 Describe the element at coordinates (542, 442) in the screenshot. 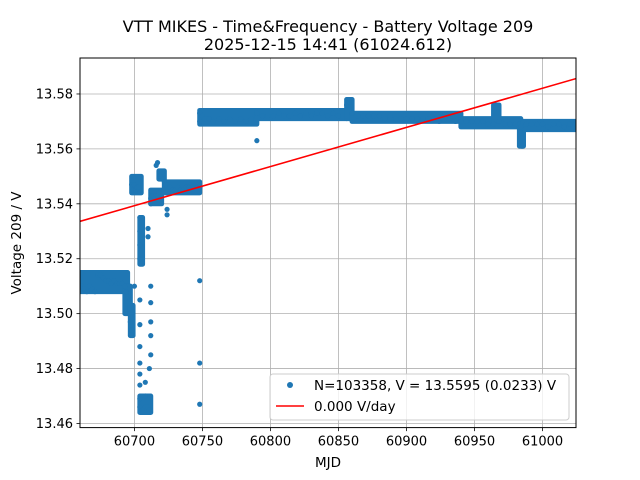

I see `x-tick-label: 61000` at that location.